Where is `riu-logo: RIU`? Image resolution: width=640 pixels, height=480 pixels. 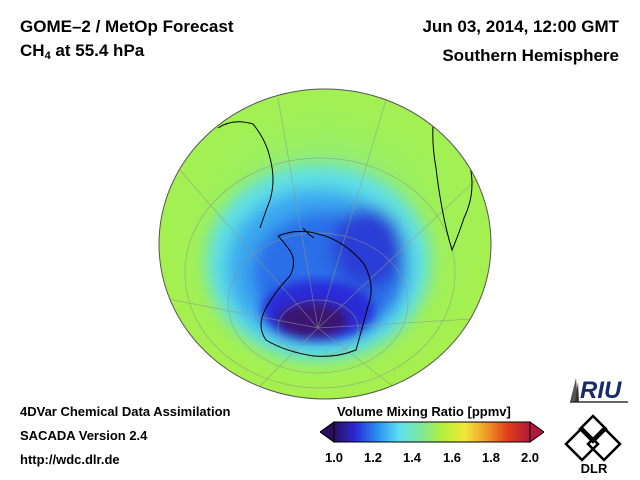
riu-logo: RIU is located at coordinates (599, 390).